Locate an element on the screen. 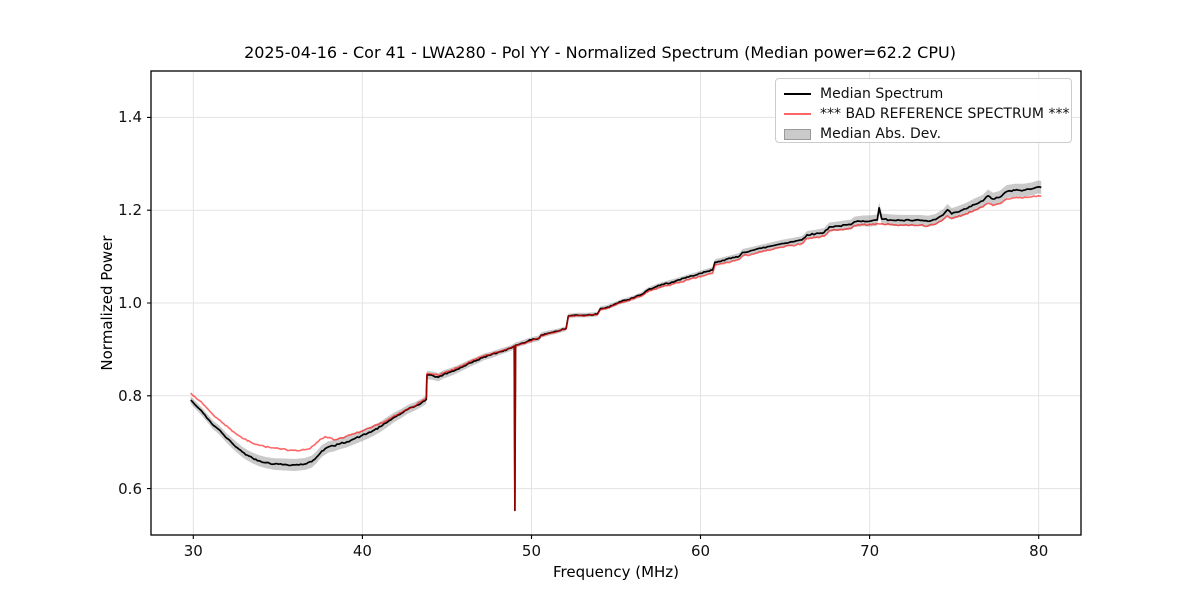 This screenshot has height=600, width=1200. x-tick-label: 80 is located at coordinates (1039, 551).